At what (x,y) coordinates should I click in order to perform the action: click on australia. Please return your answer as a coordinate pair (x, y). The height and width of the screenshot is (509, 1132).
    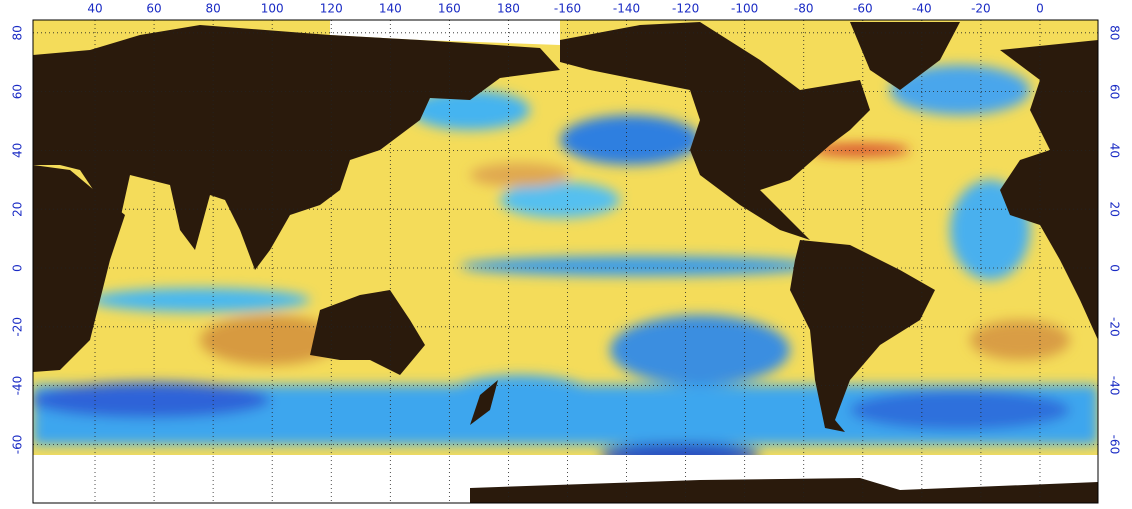
    Looking at the image, I should click on (367, 332).